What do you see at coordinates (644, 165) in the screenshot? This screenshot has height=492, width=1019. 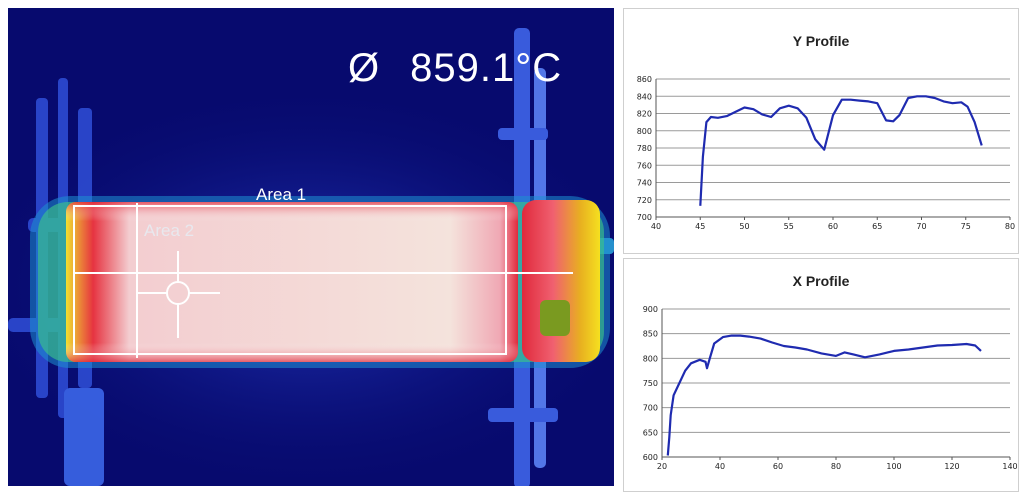 I see `y-tick-label: 760` at bounding box center [644, 165].